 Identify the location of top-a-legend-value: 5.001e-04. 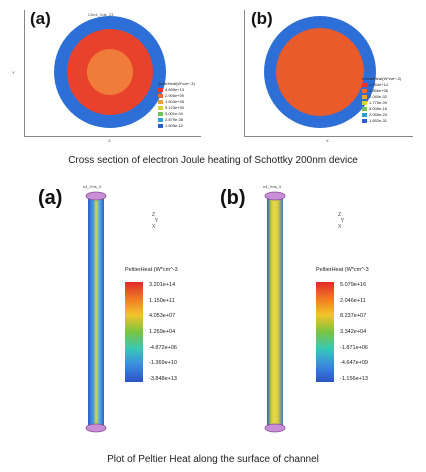
(174, 113).